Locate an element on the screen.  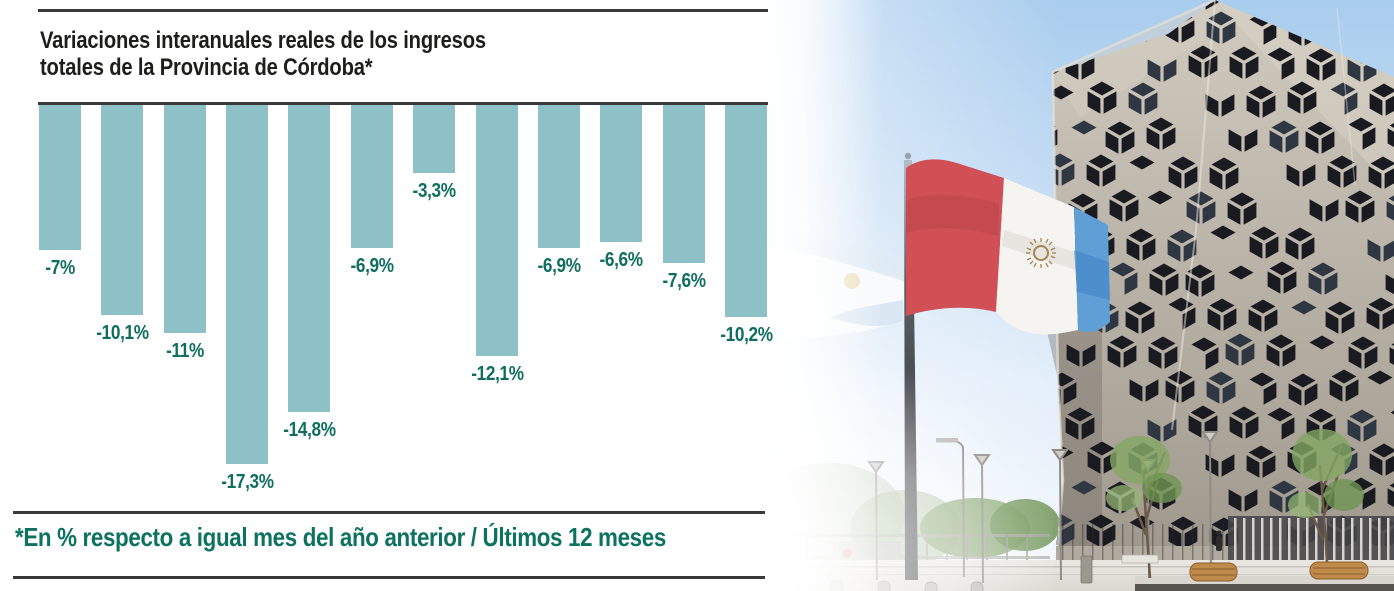
slab-shadow is located at coordinates (1264, 587).